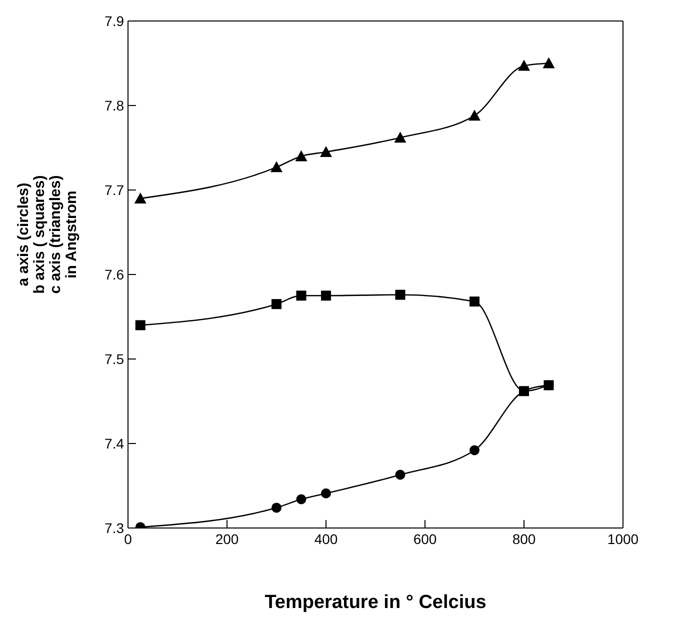 Image resolution: width=675 pixels, height=640 pixels. Describe the element at coordinates (524, 538) in the screenshot. I see `x-tick-label: 800` at that location.